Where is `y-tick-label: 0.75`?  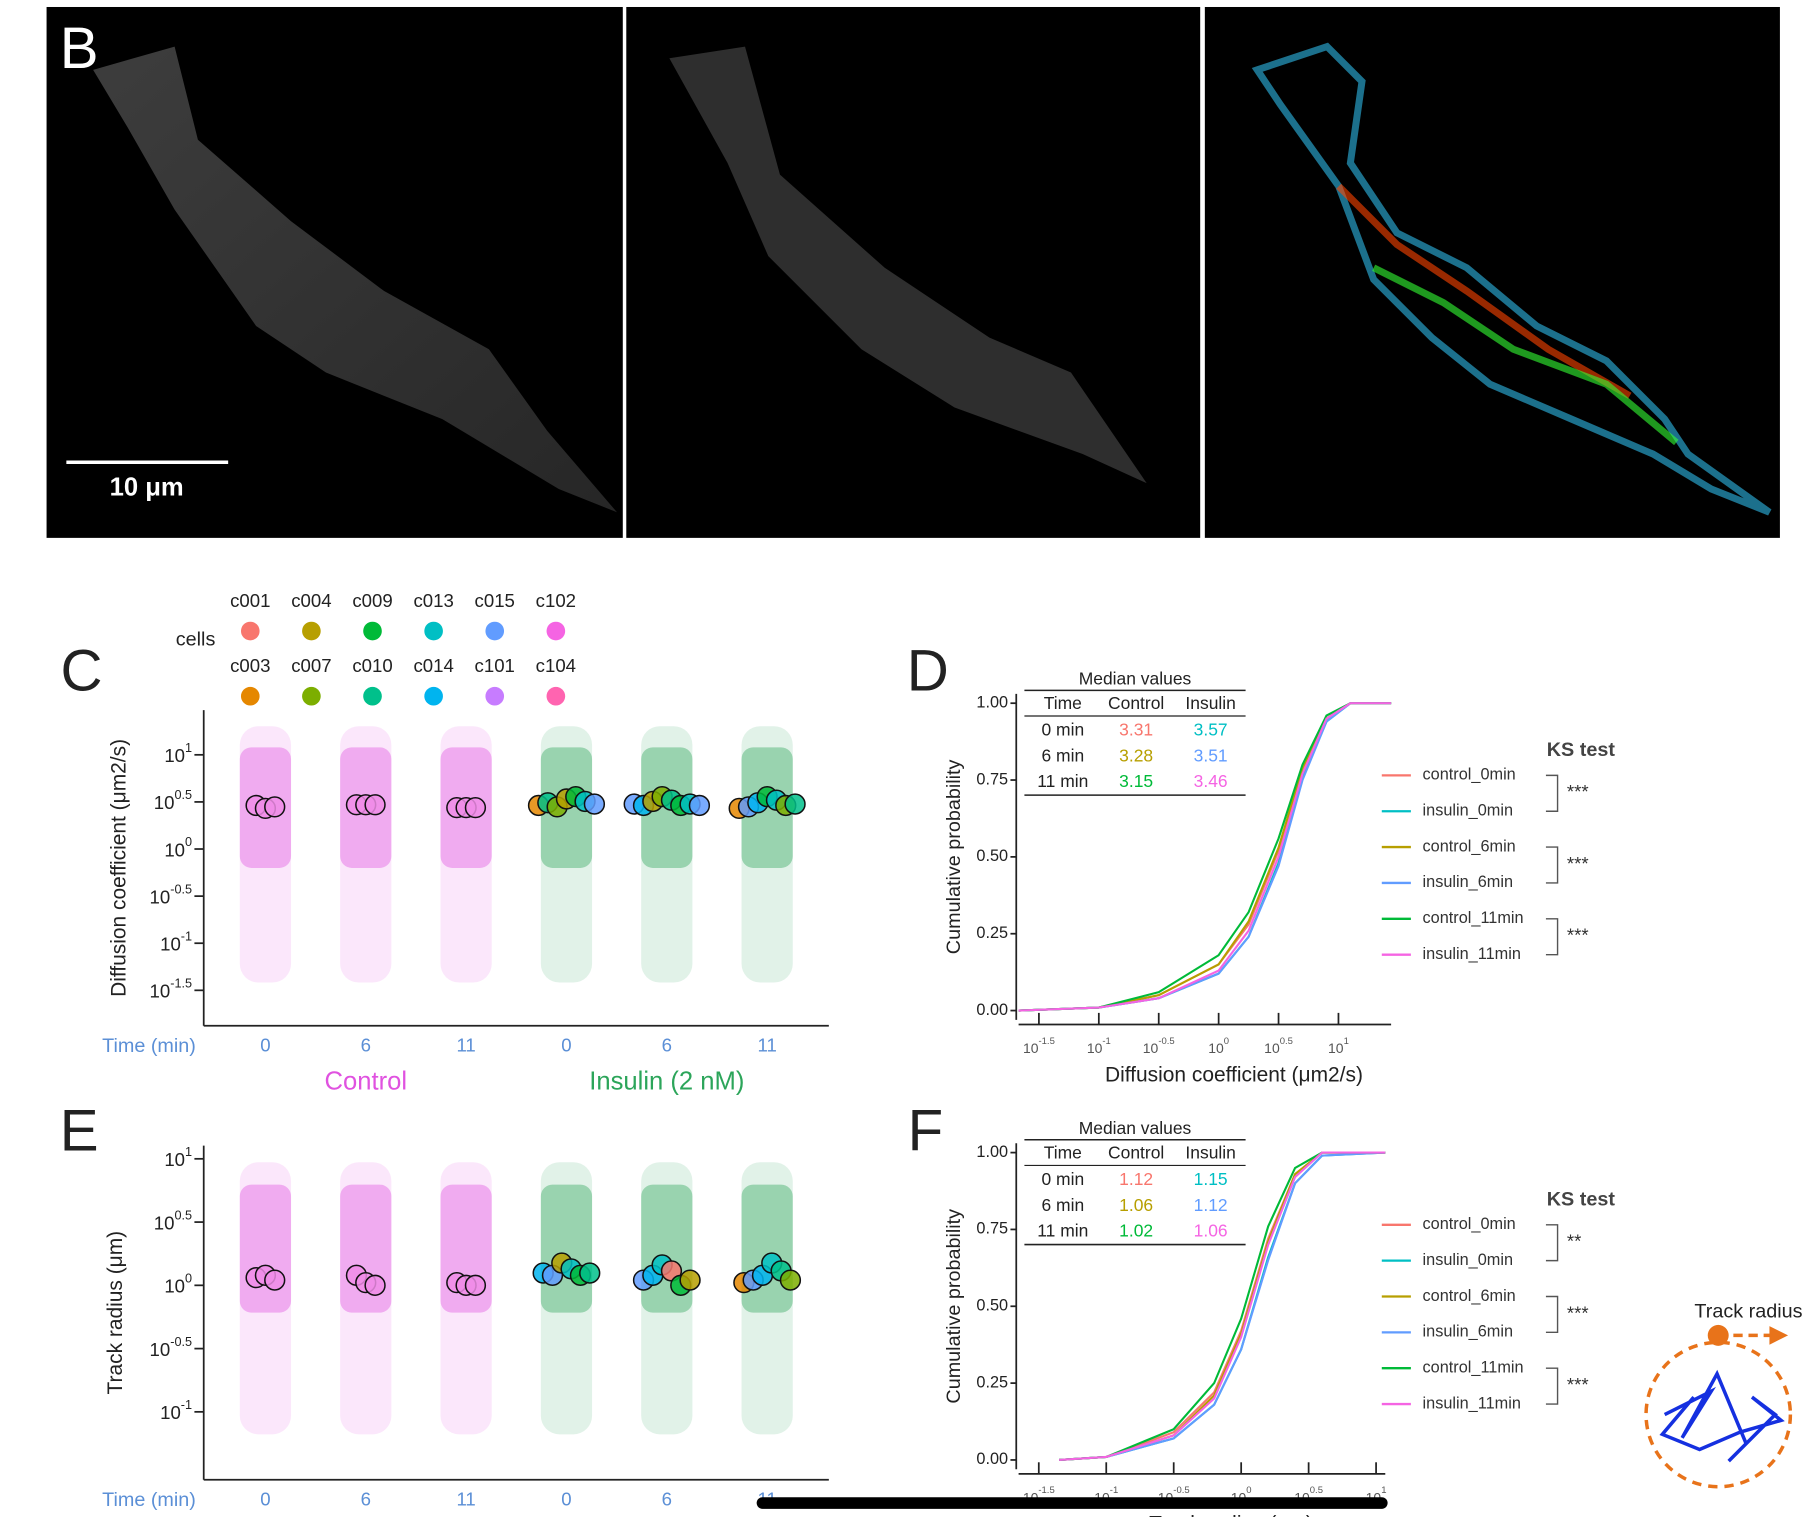
y-tick-label: 0.75 is located at coordinates (992, 1229).